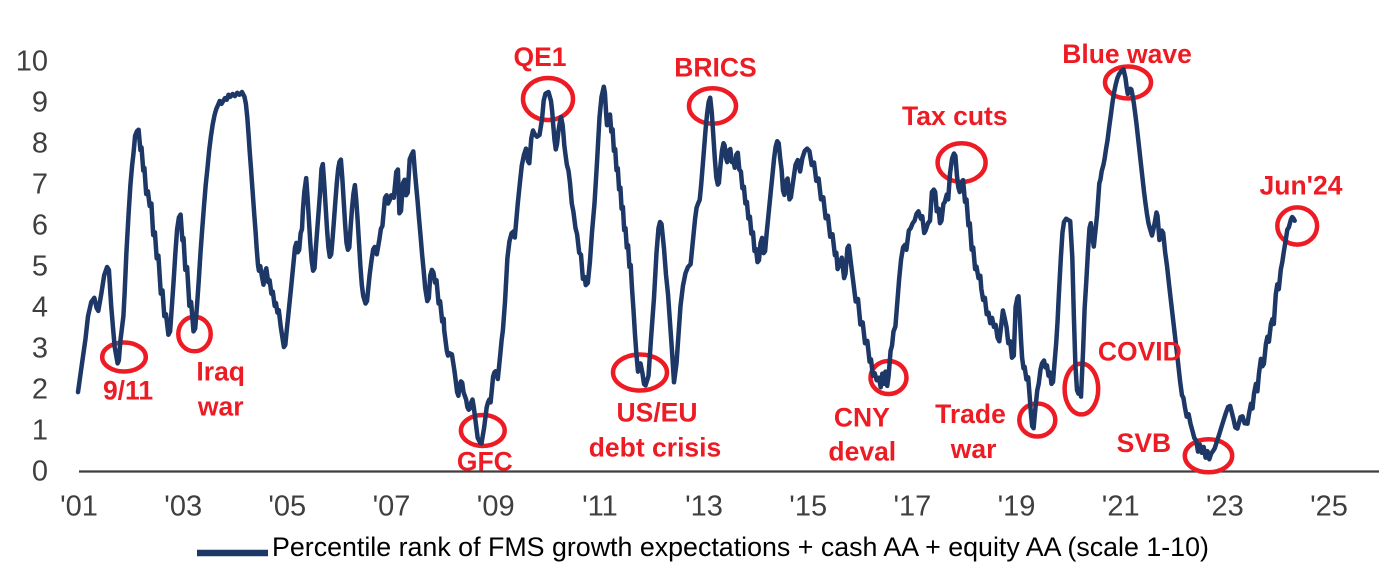 The image size is (1395, 582). Describe the element at coordinates (220, 372) in the screenshot. I see `svg-text: Iraq` at that location.